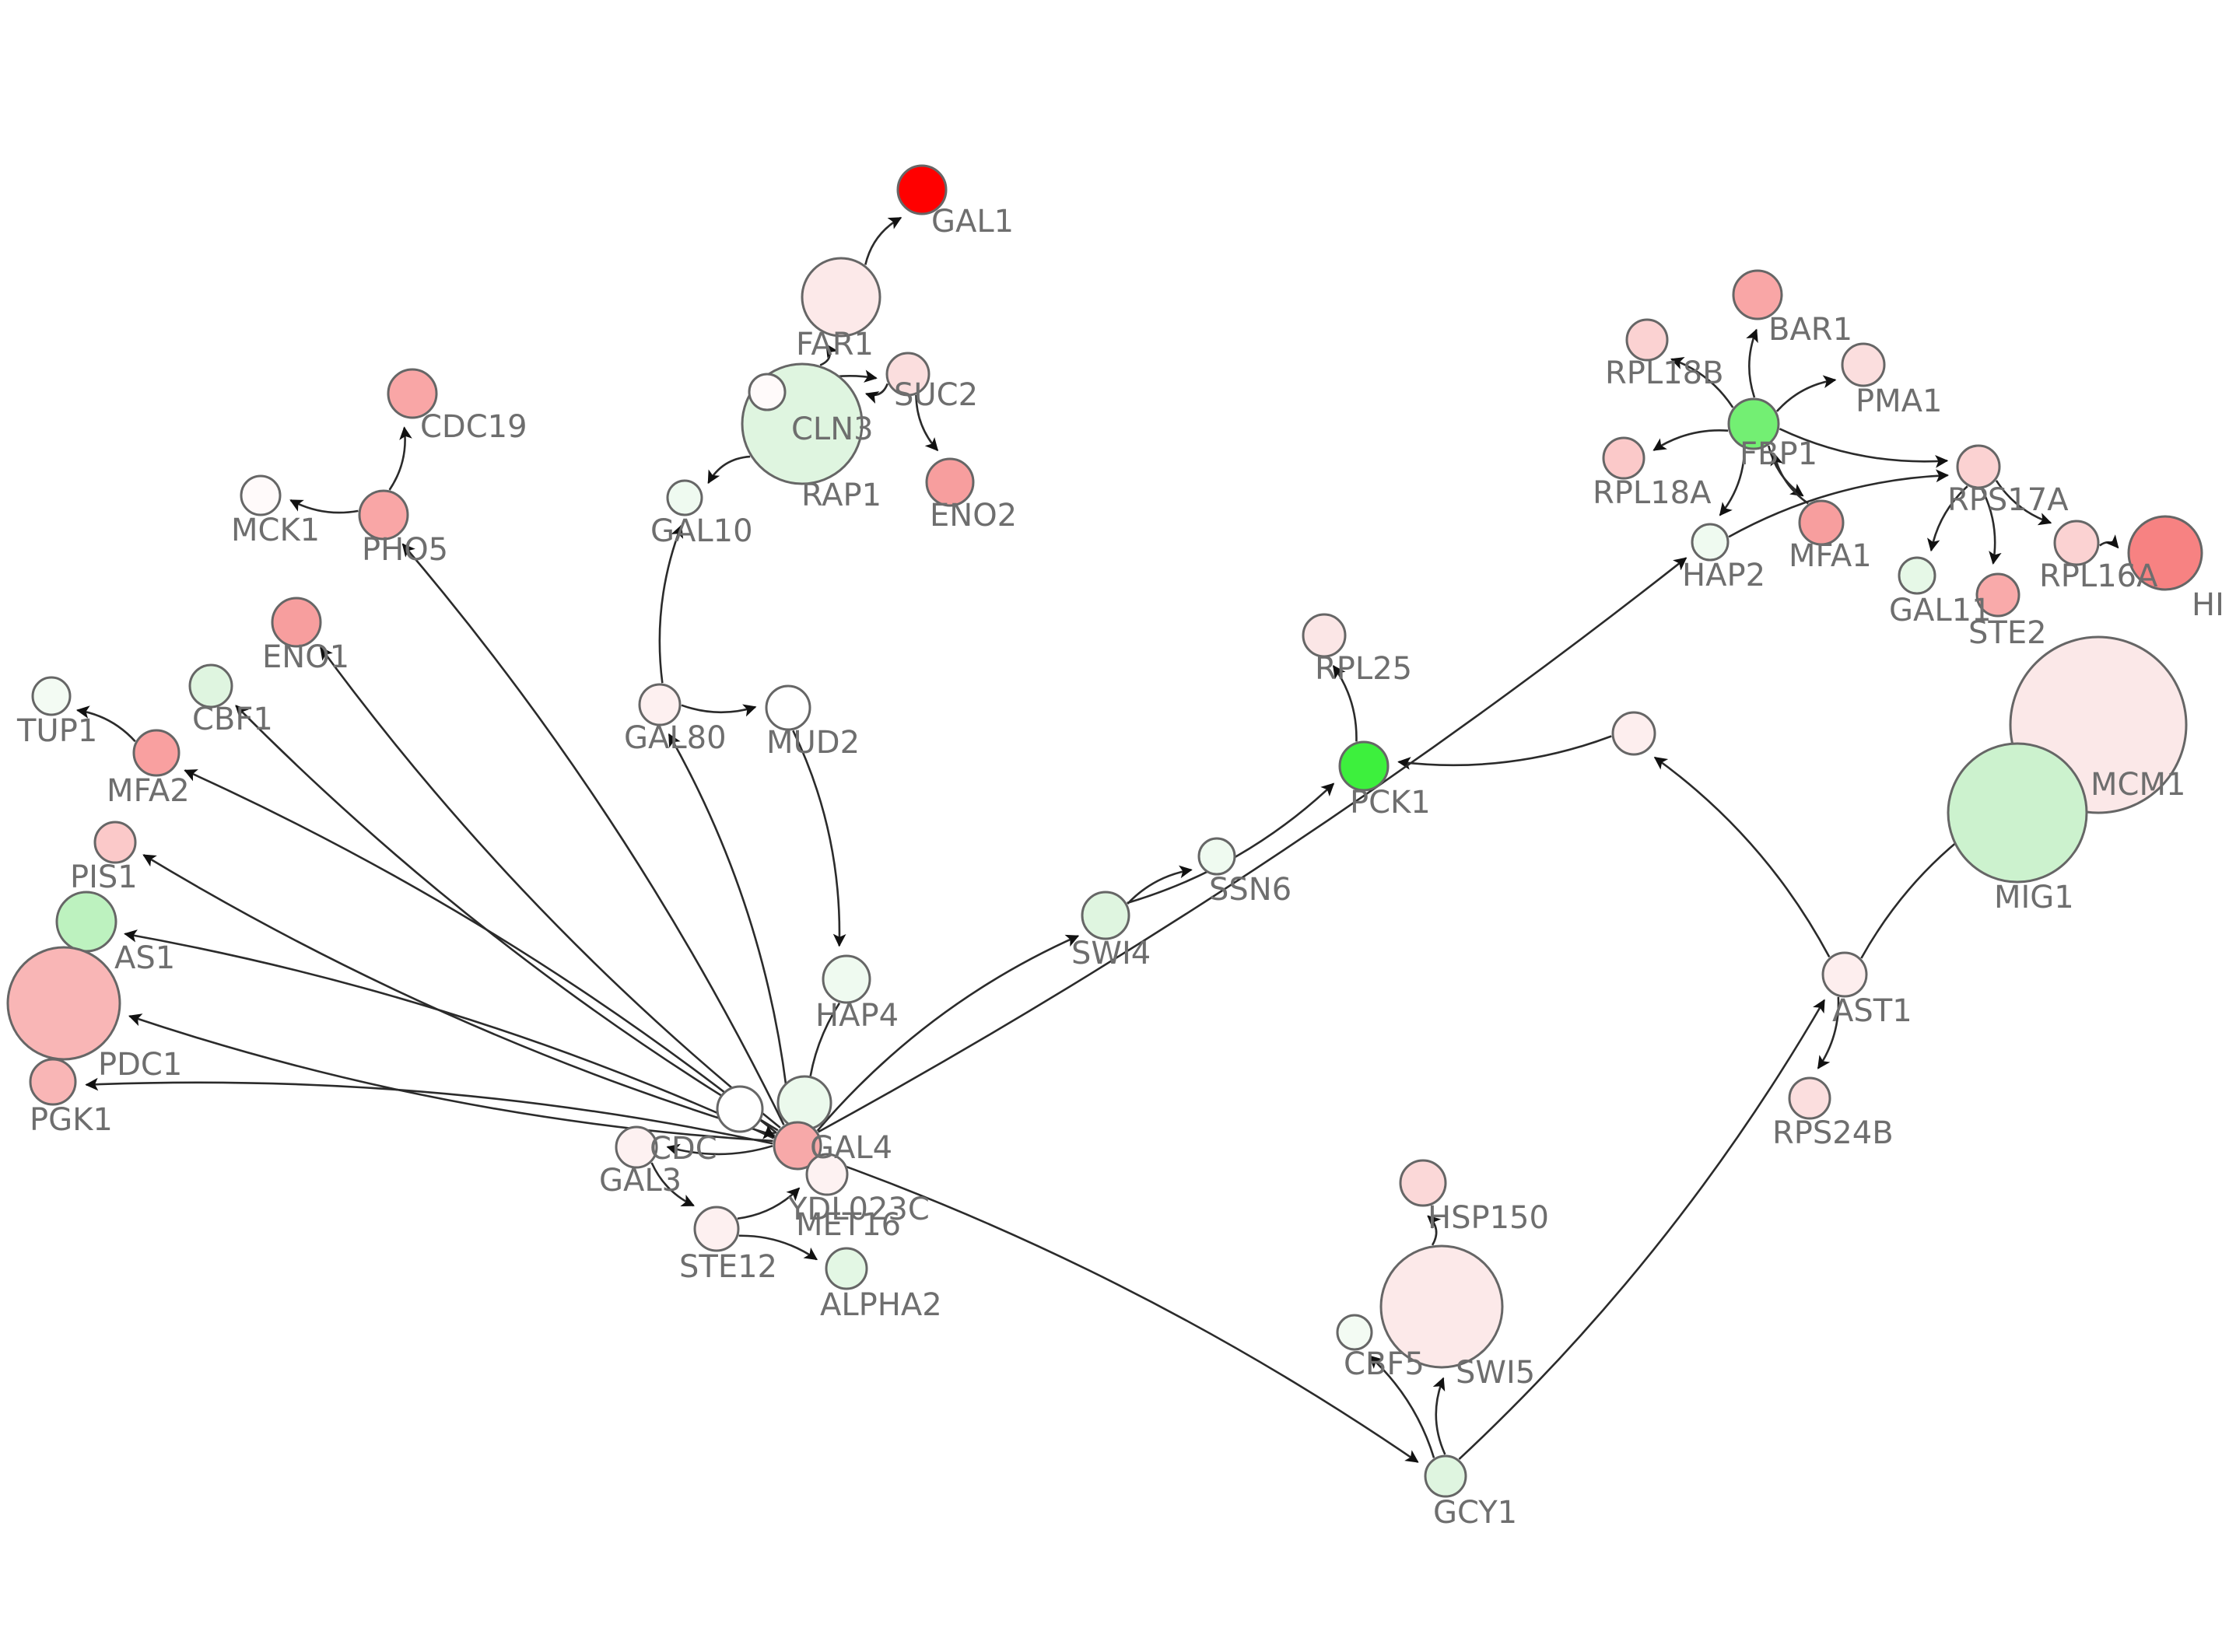 The width and height of the screenshot is (2222, 1652). I want to click on node-rpl18b, so click(1647, 340).